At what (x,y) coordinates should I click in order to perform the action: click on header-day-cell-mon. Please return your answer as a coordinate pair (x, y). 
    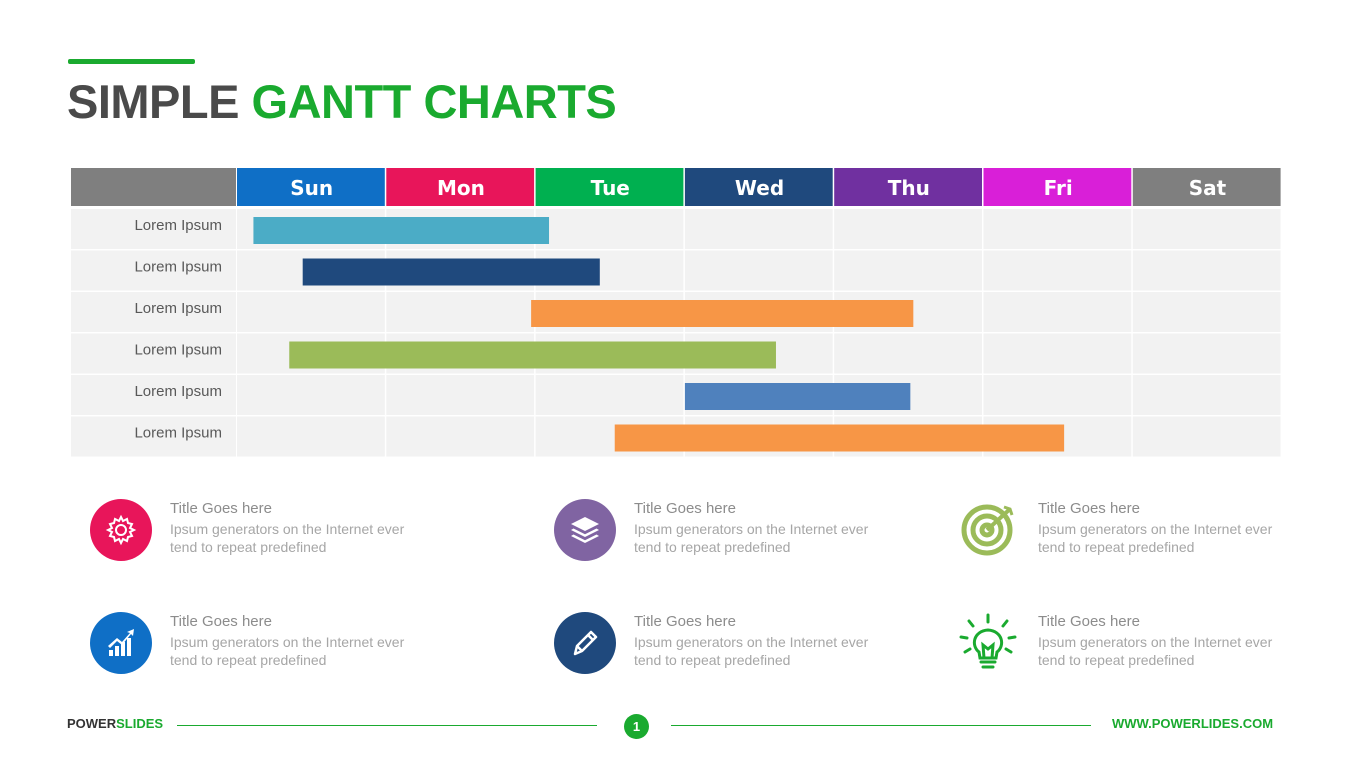
    Looking at the image, I should click on (460, 187).